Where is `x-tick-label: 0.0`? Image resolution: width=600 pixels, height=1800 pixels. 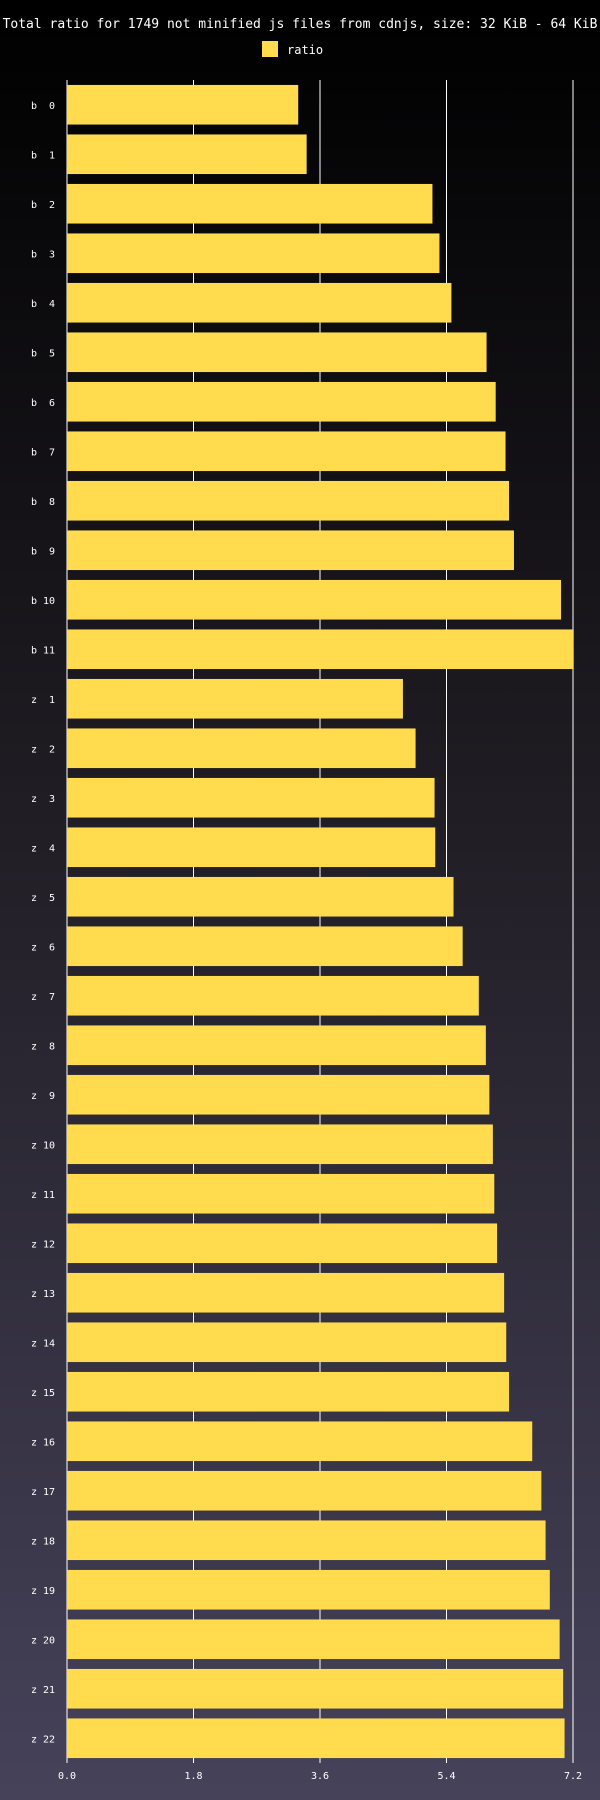
x-tick-label: 0.0 is located at coordinates (67, 1776).